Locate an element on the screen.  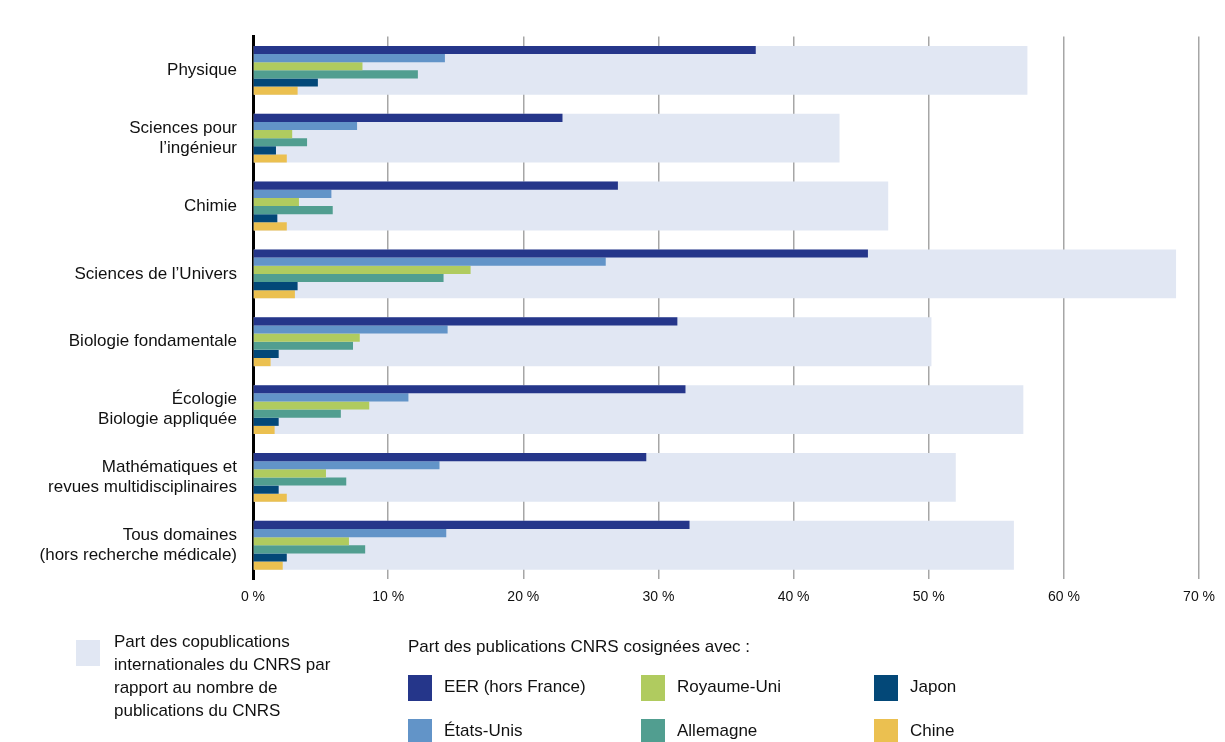
legend-label: États-Unis is located at coordinates (483, 730).